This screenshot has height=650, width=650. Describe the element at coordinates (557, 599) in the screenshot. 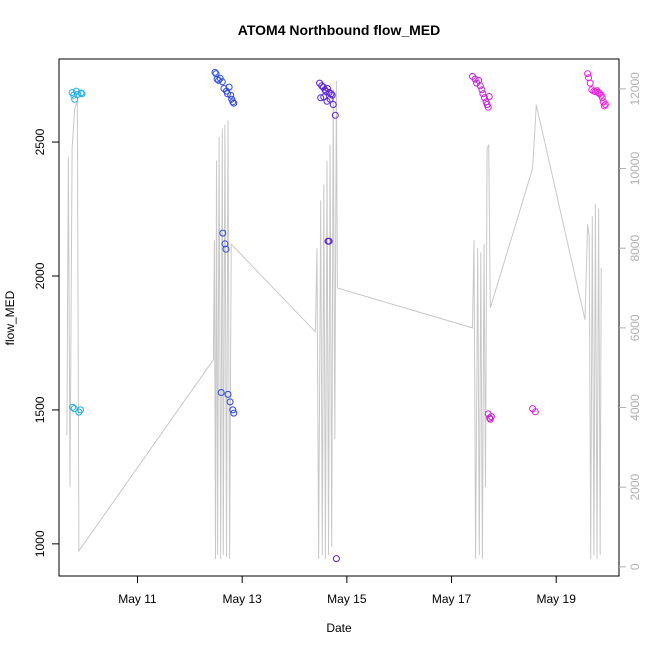

I see `x-tick-label: May 19` at that location.